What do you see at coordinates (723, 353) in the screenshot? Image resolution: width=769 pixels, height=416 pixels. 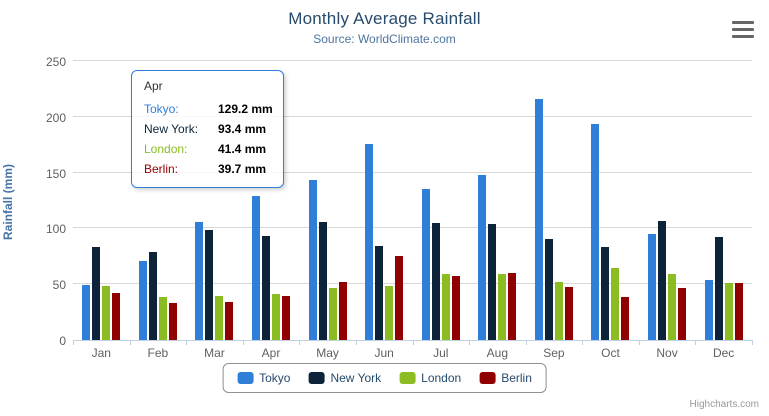 I see `x-axis-label-dec: Dec` at bounding box center [723, 353].